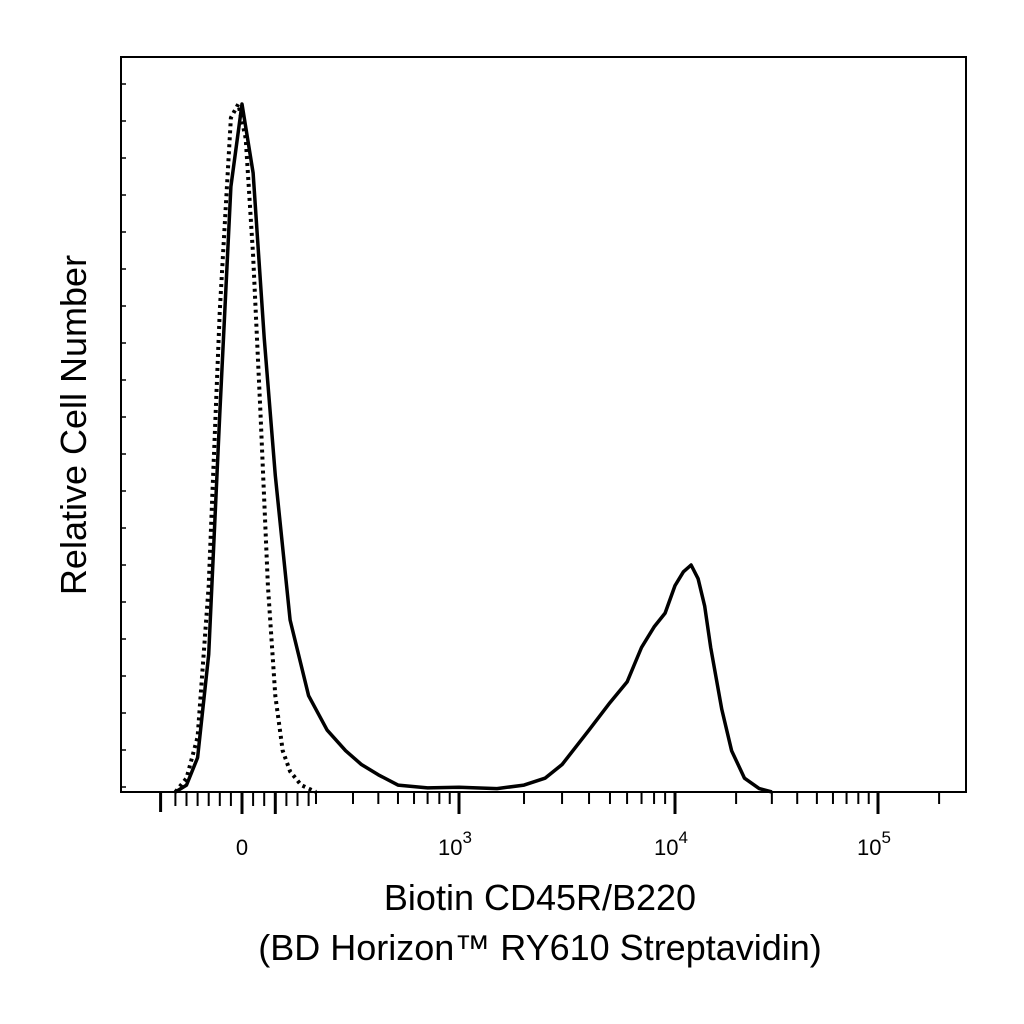 The height and width of the screenshot is (1024, 1024). Describe the element at coordinates (540, 947) in the screenshot. I see `x-axis-label-line-2: (BD Horizon™ RY610 Streptavidin)` at that location.